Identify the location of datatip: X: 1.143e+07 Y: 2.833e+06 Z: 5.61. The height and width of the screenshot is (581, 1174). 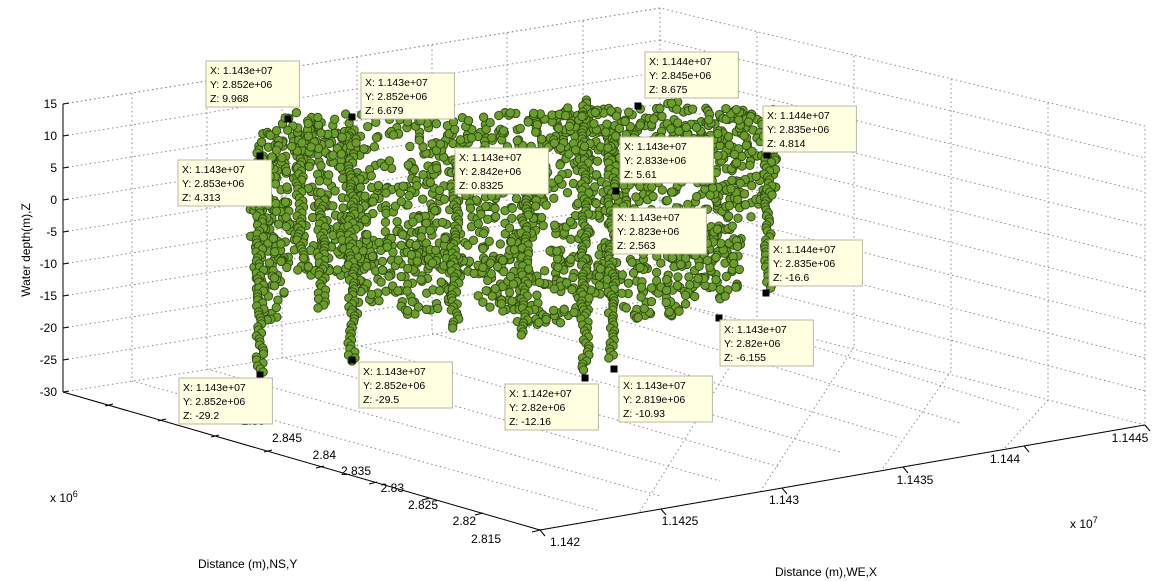
(666, 160).